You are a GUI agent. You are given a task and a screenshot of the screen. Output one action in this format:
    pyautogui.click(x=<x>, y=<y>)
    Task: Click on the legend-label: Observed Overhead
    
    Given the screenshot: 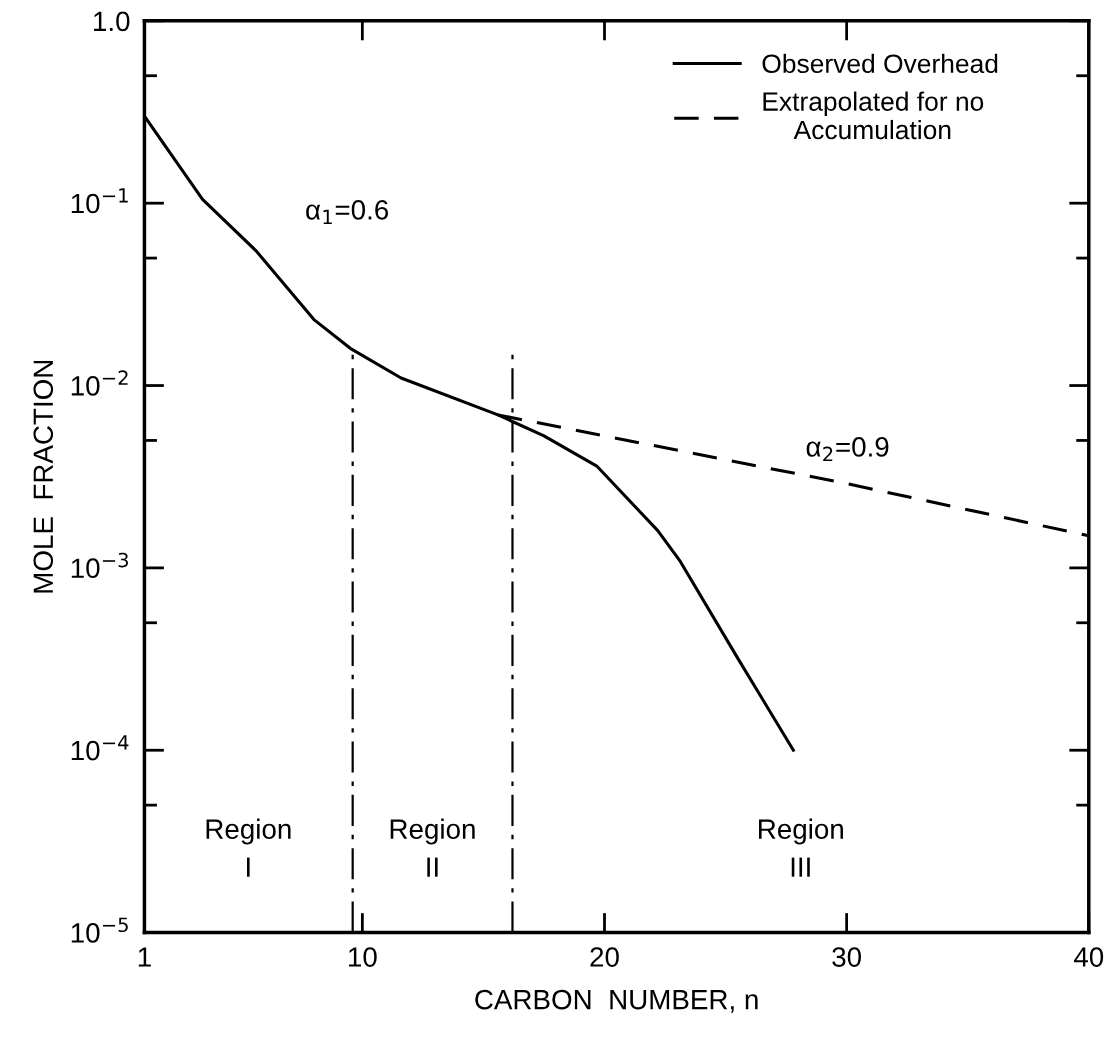 What is the action you would take?
    pyautogui.click(x=880, y=63)
    